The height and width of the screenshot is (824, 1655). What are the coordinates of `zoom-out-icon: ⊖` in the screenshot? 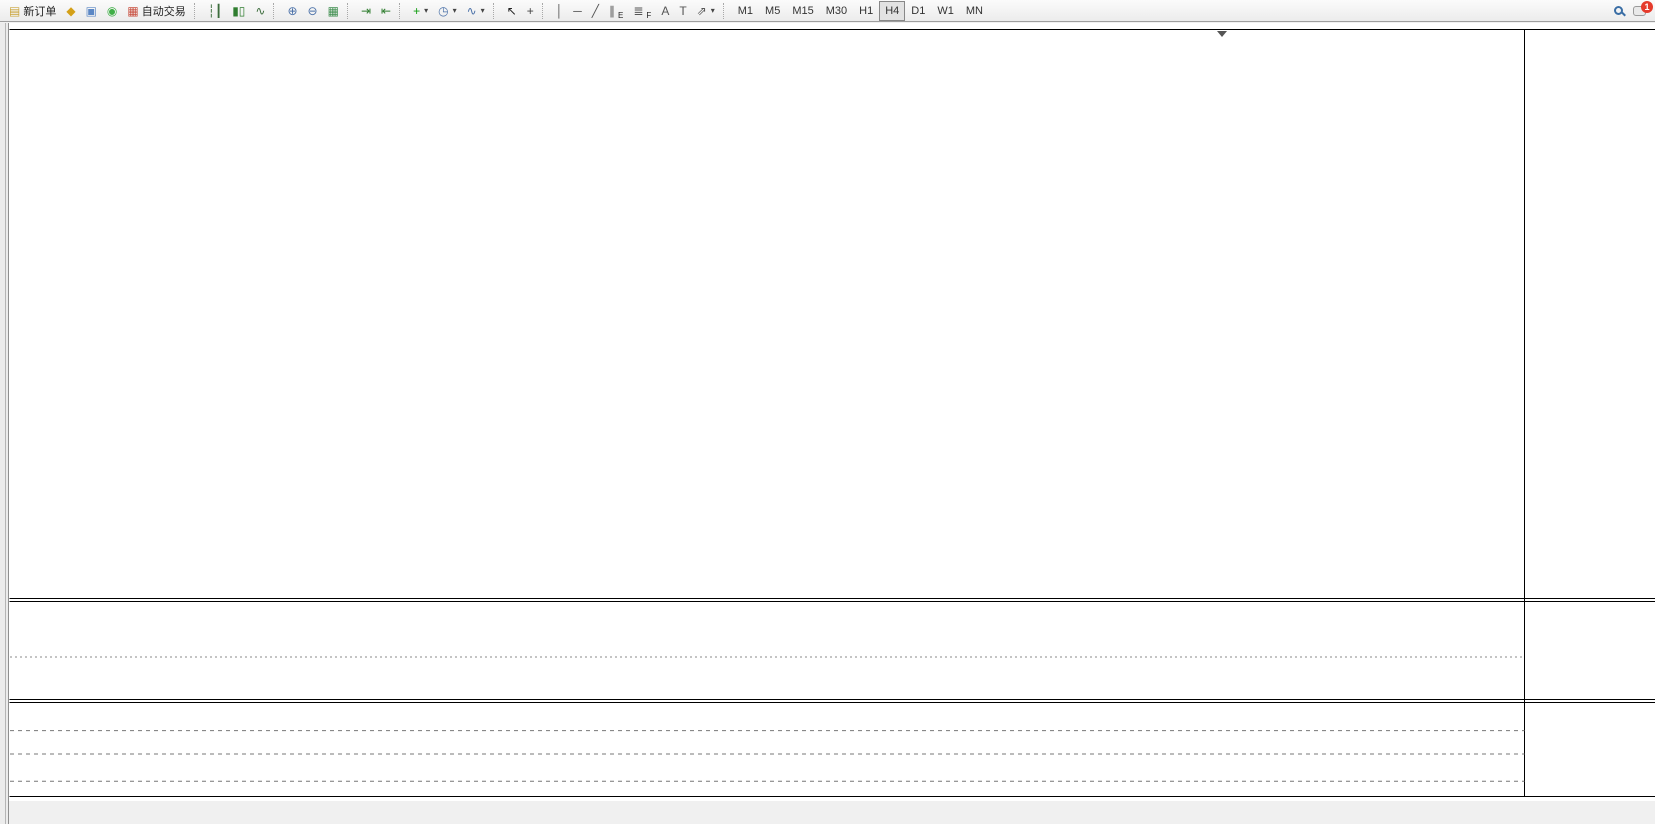 It's located at (312, 10).